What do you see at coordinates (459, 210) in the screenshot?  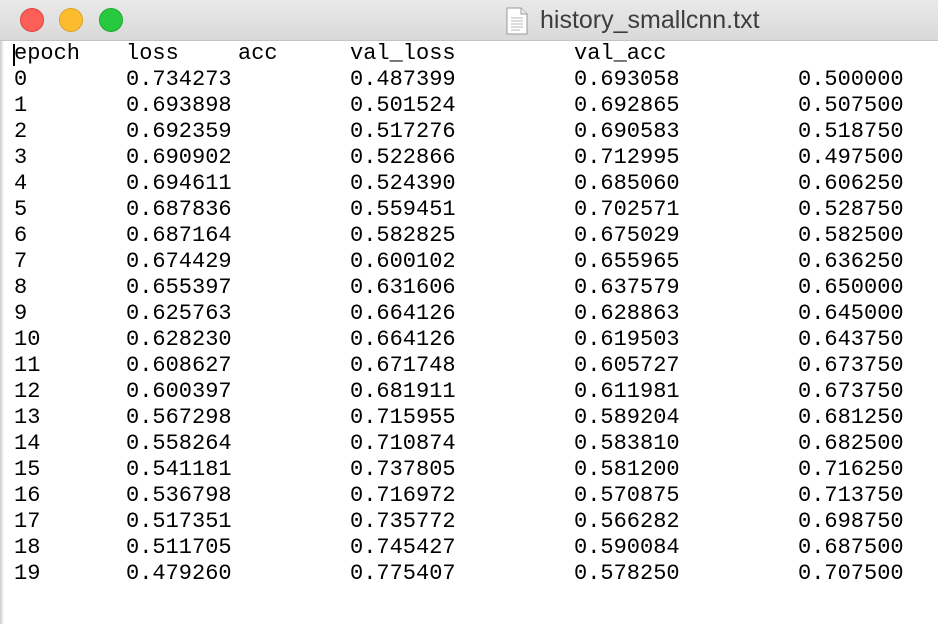 I see `data-row: 5 0.687836 0.559451 0.702571 0.528750` at bounding box center [459, 210].